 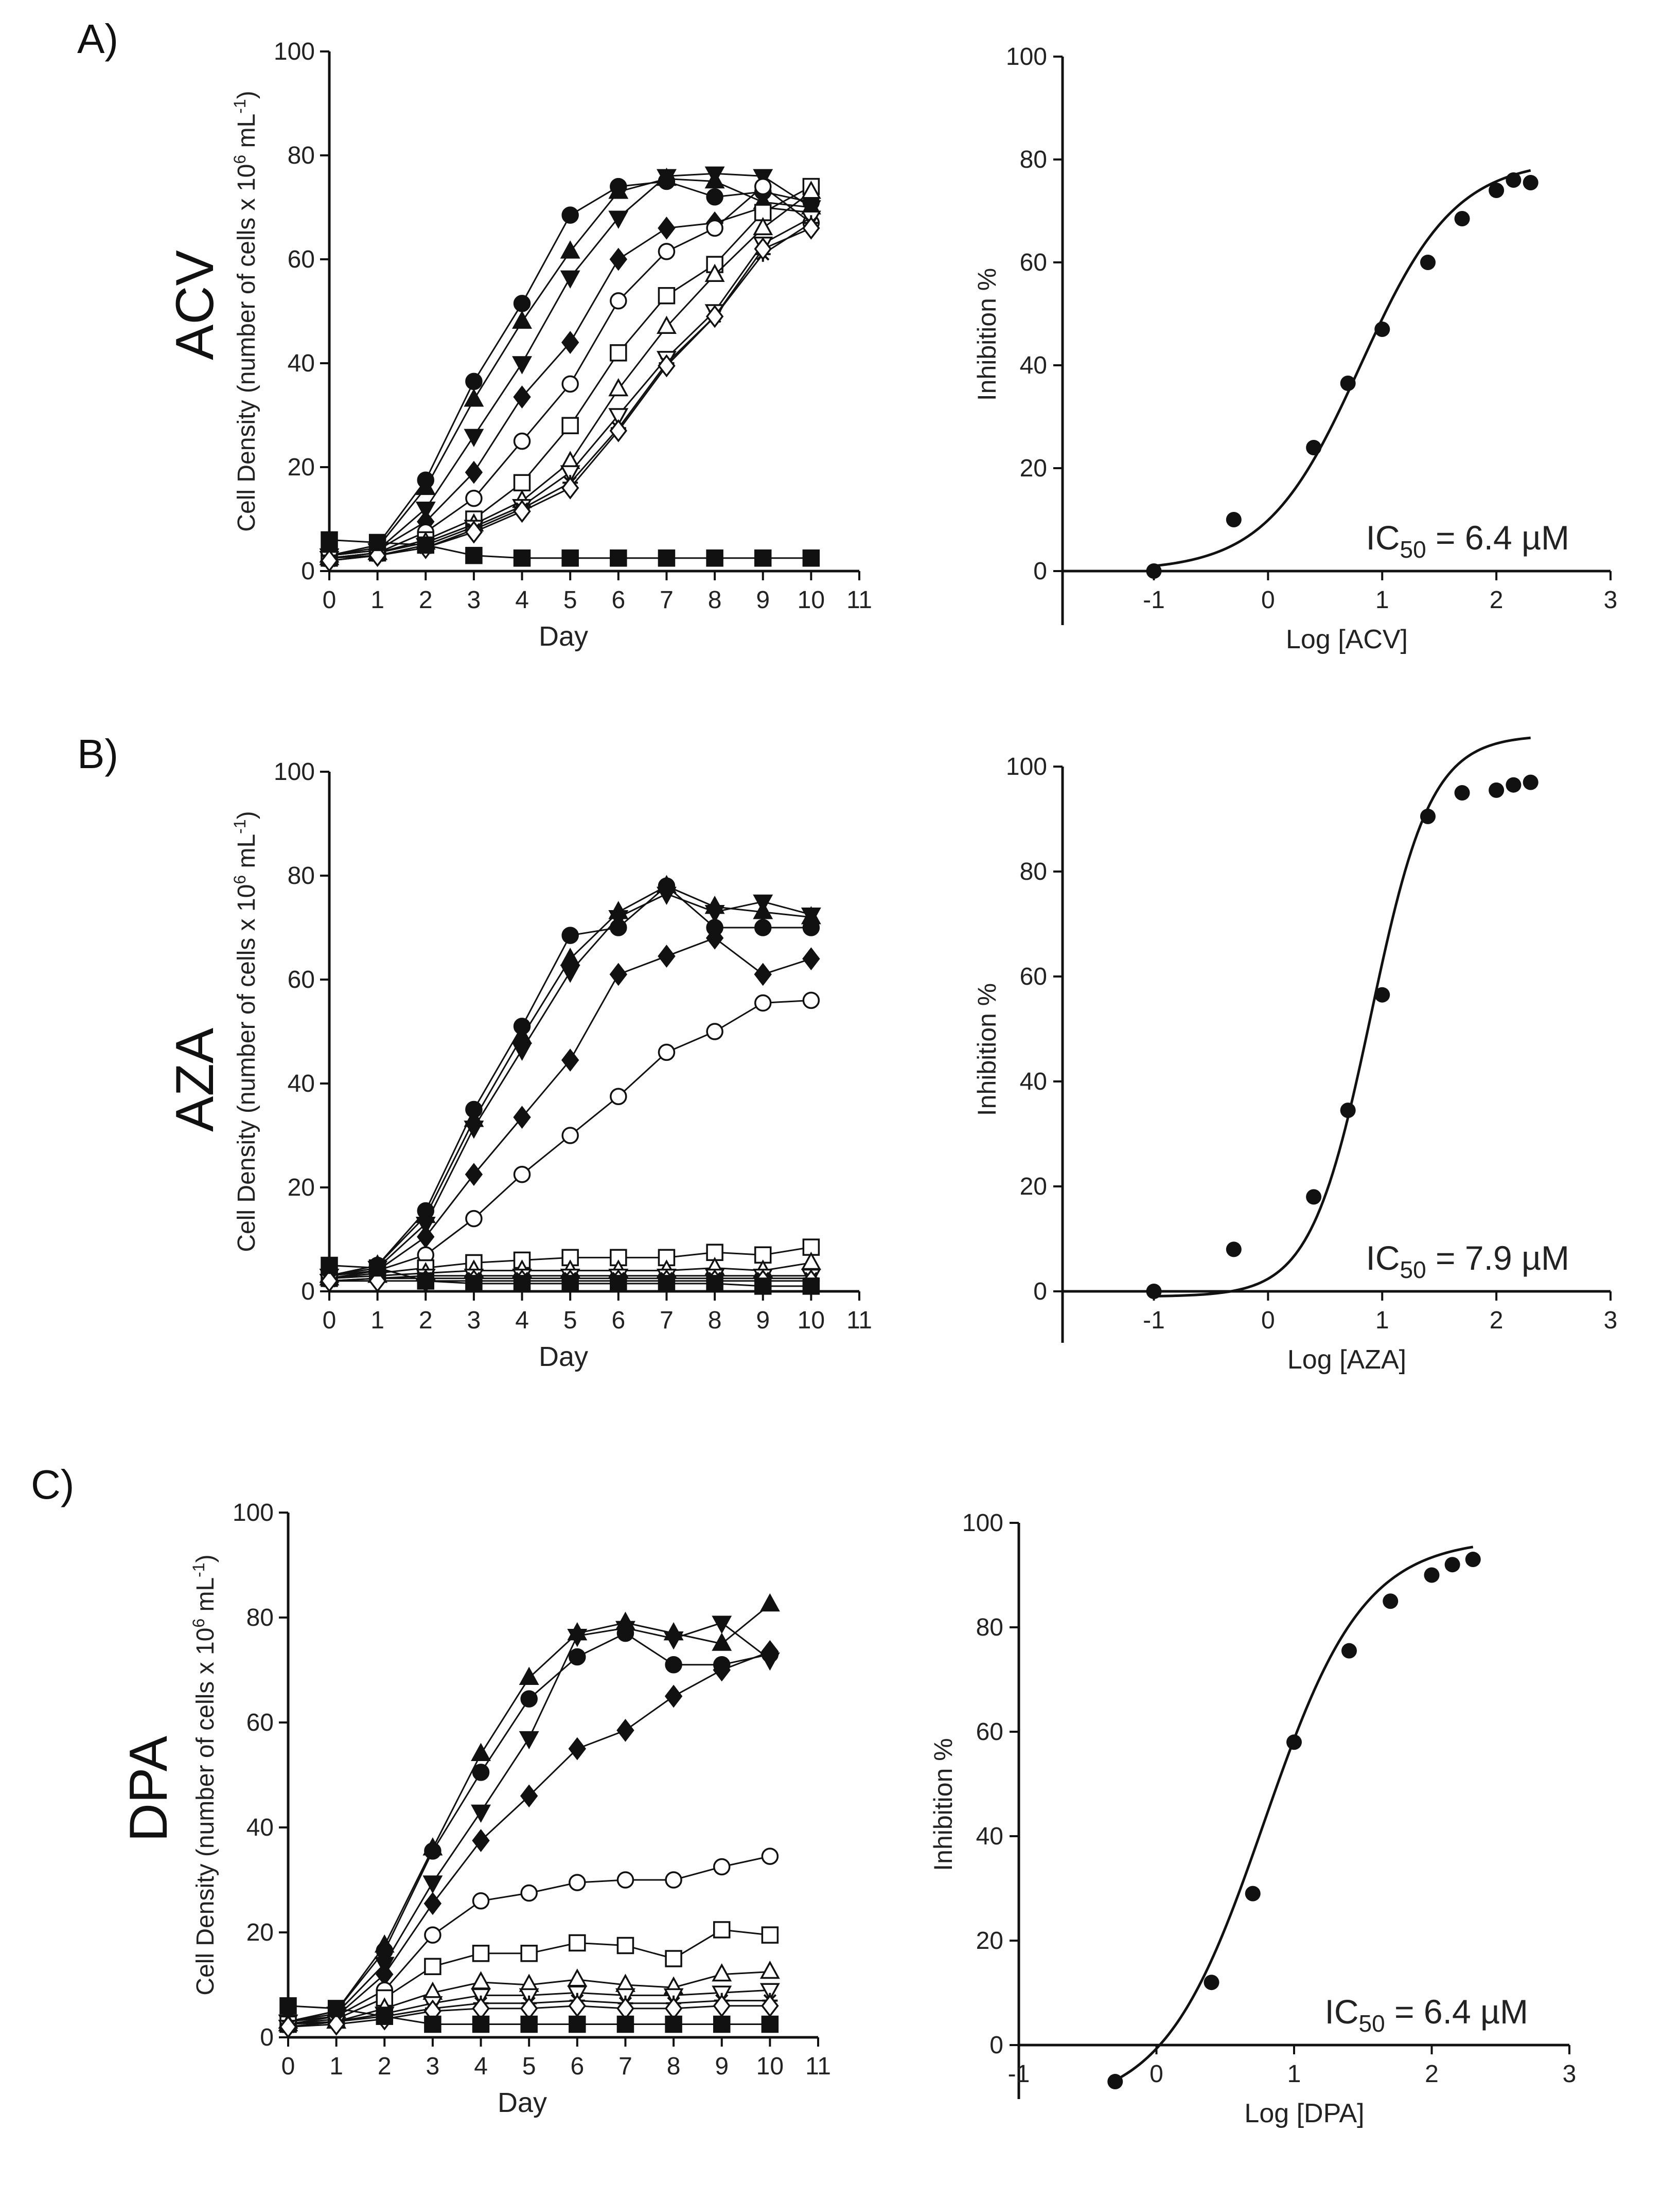 I want to click on x-axis-label: Log [ACV], so click(x=1347, y=639).